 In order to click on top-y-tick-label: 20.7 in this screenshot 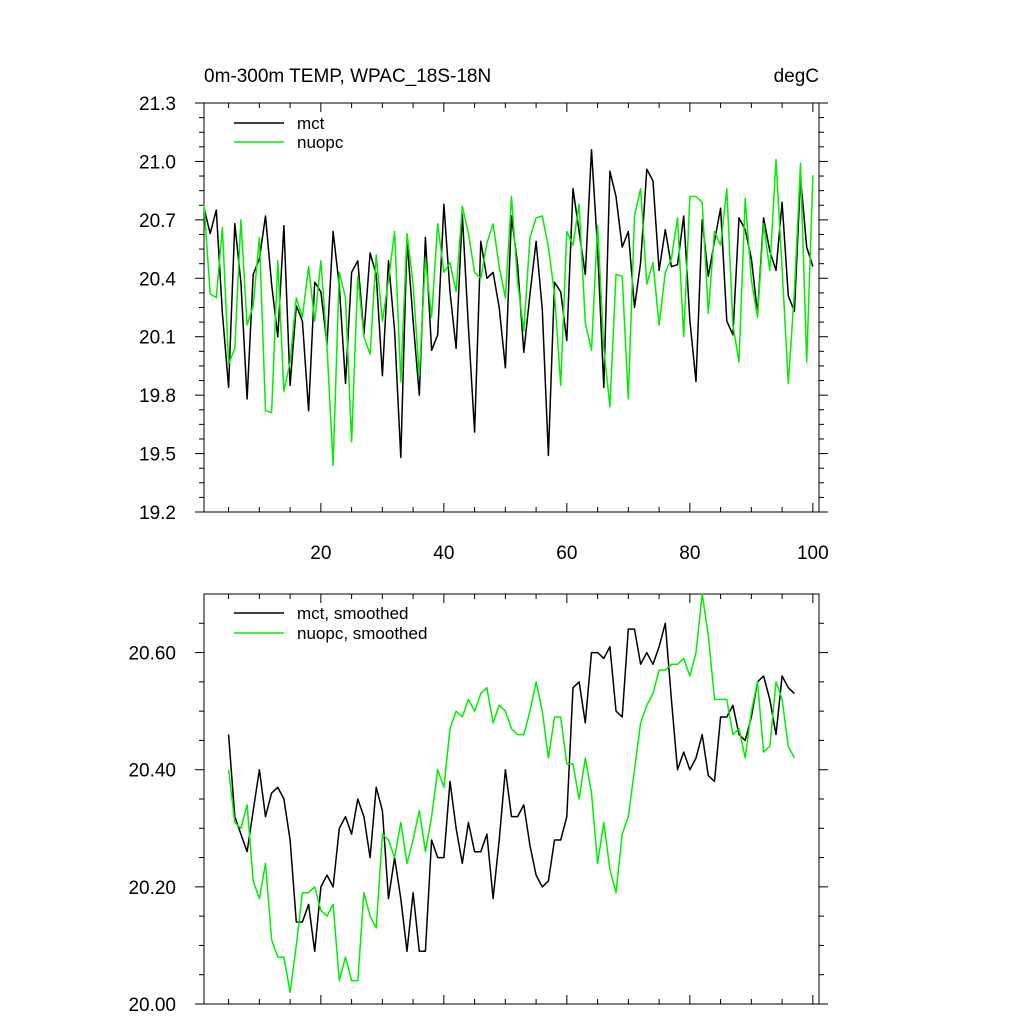, I will do `click(157, 221)`.